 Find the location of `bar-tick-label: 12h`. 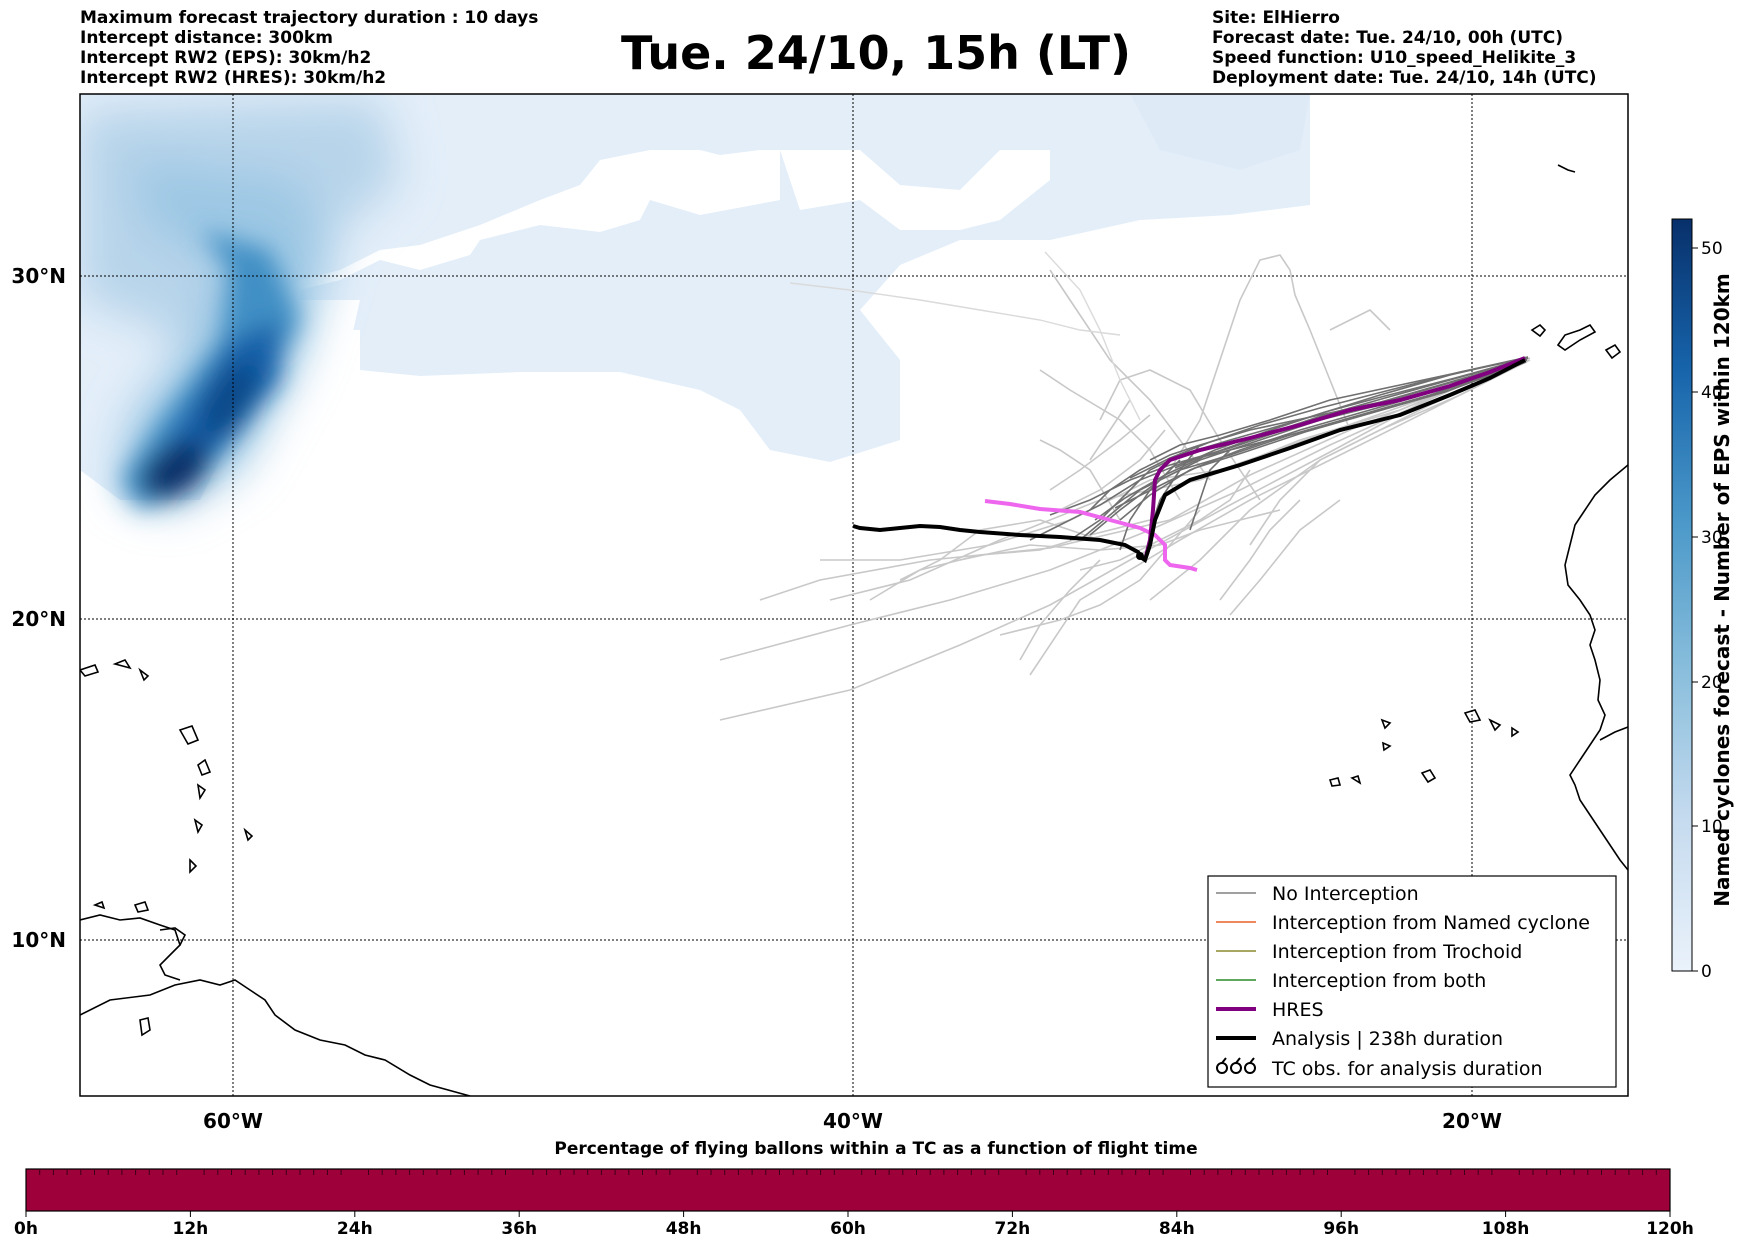

bar-tick-label: 12h is located at coordinates (191, 1229).